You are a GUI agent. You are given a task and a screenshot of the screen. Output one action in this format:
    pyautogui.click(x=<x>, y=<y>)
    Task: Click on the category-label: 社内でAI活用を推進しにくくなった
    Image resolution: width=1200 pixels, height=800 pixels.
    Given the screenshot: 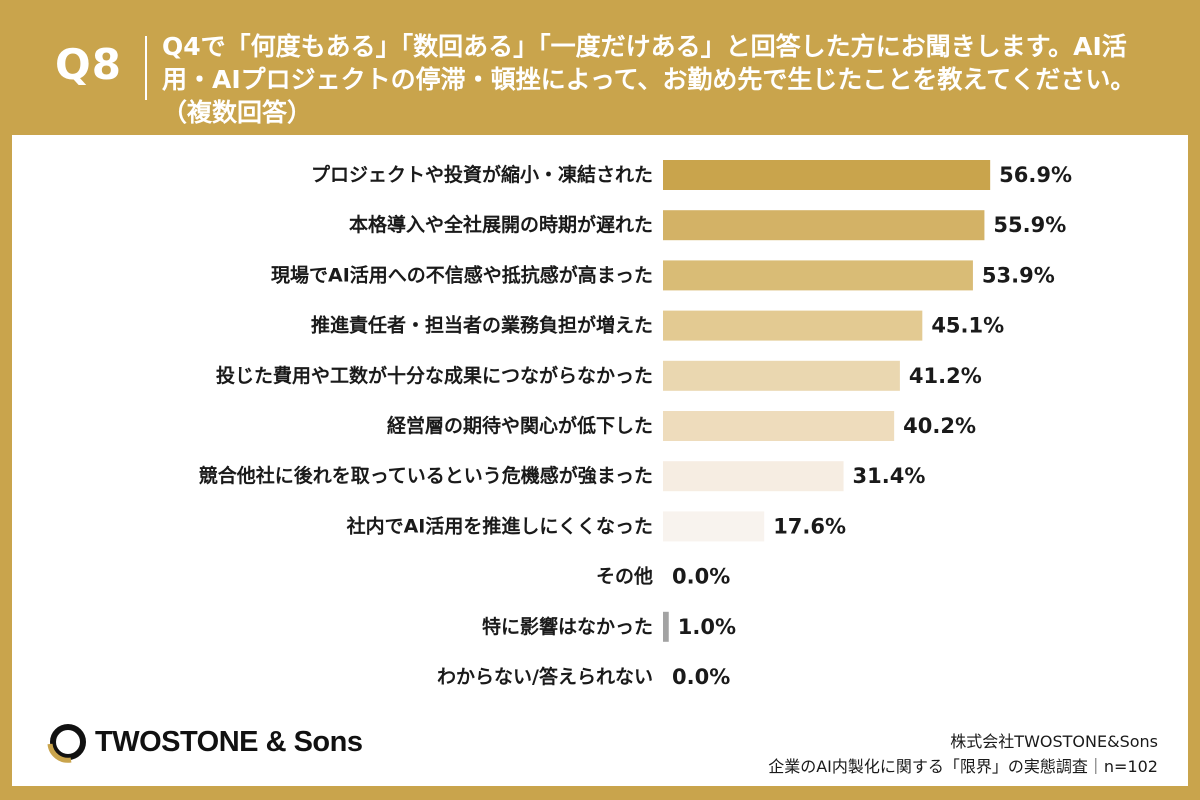 What is the action you would take?
    pyautogui.click(x=499, y=525)
    